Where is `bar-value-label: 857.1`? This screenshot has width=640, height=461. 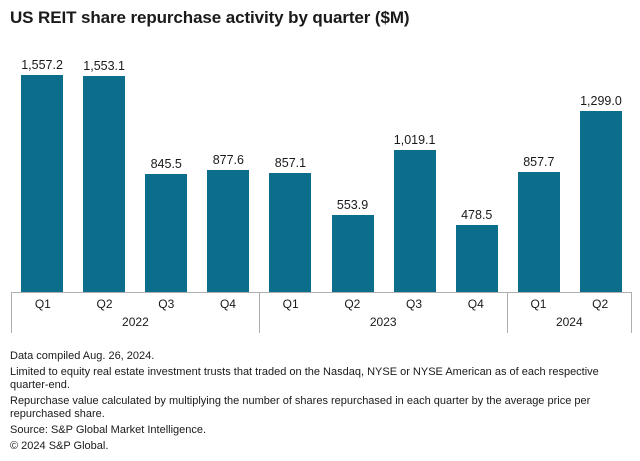
bar-value-label: 857.1 is located at coordinates (290, 163).